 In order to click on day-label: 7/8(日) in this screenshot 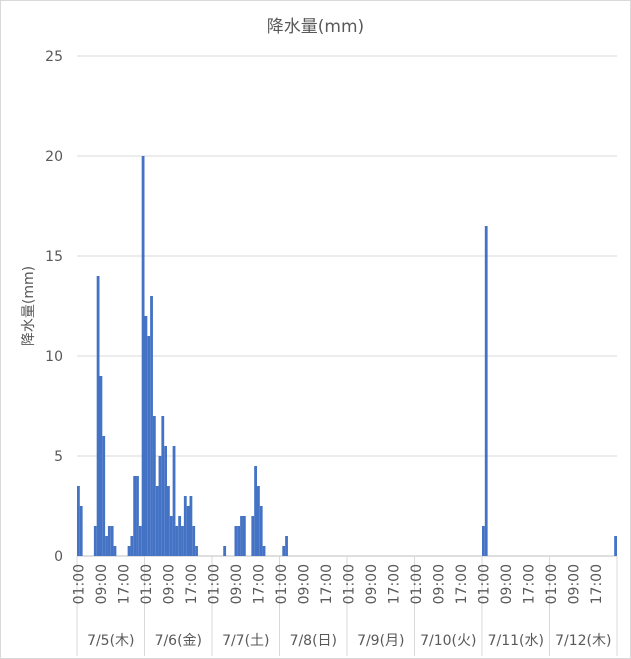, I will do `click(313, 641)`.